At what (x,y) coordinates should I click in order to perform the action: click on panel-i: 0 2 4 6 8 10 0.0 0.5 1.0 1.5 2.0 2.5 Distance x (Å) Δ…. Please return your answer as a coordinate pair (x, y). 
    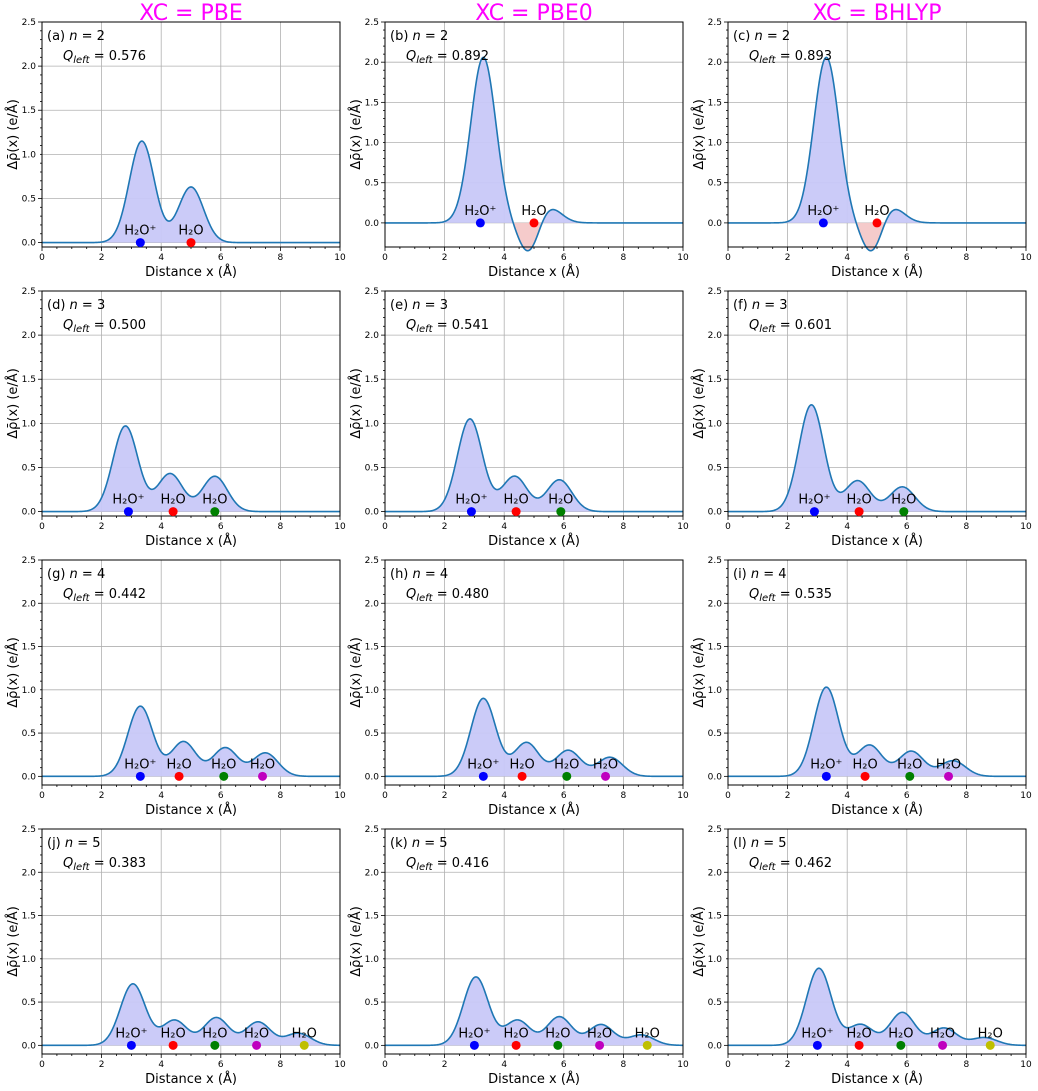
    Looking at the image, I should click on (861, 687).